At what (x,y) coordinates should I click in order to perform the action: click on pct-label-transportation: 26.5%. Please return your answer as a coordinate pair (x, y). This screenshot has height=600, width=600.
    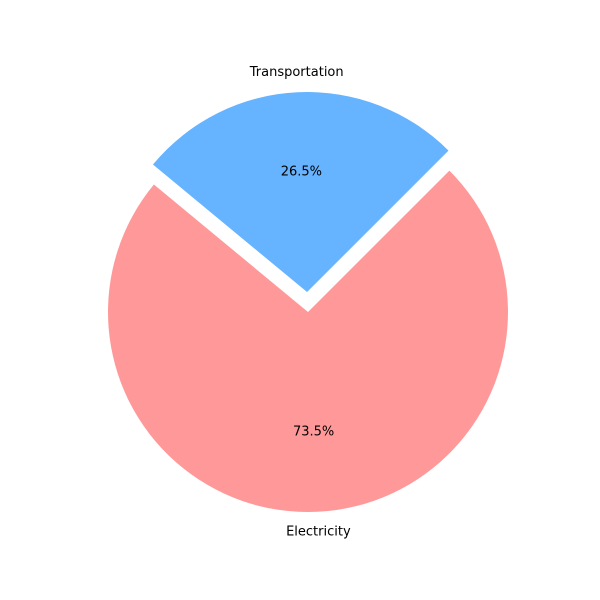
    Looking at the image, I should click on (301, 172).